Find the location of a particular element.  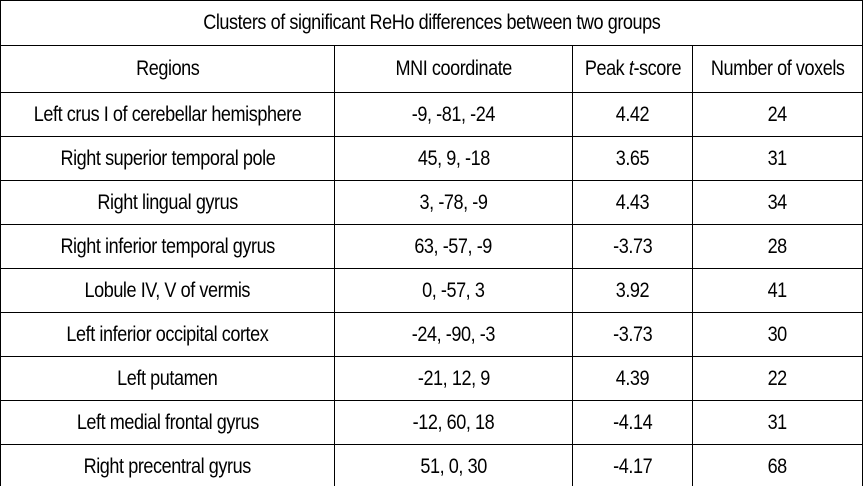

header-regions: Regions is located at coordinates (167, 69).